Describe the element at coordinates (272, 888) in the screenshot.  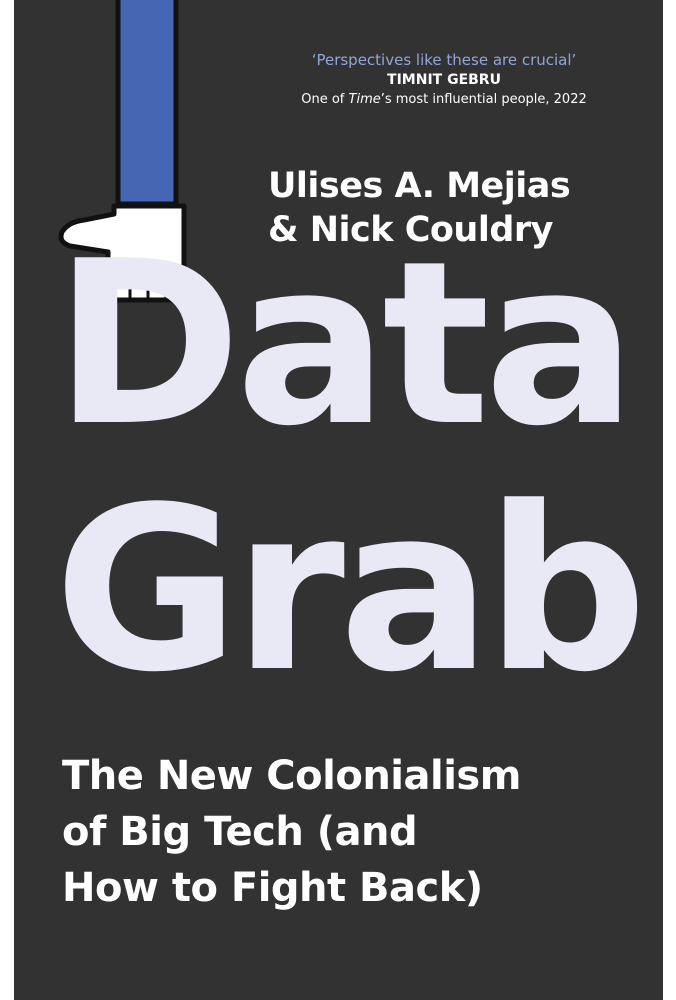
I see `subtitle-line-3: How to Fight Back)` at that location.